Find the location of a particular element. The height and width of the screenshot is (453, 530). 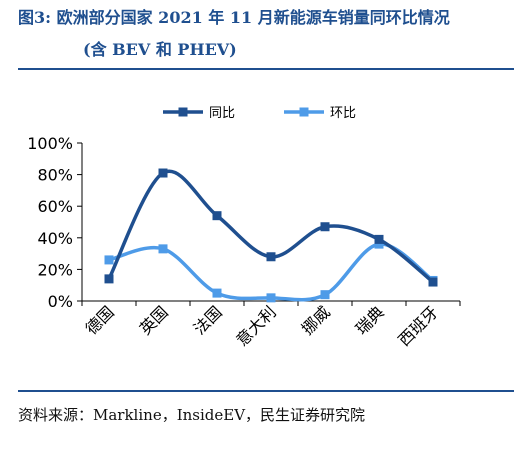

legend-label-0: 同比 is located at coordinates (222, 113).